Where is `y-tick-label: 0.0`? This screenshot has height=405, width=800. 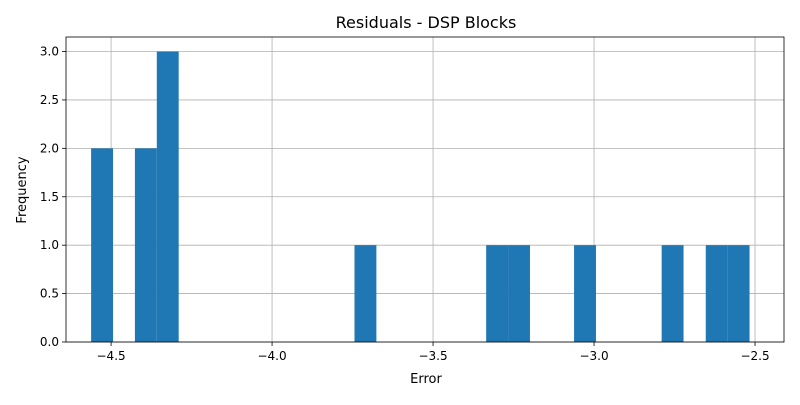
y-tick-label: 0.0 is located at coordinates (49, 342).